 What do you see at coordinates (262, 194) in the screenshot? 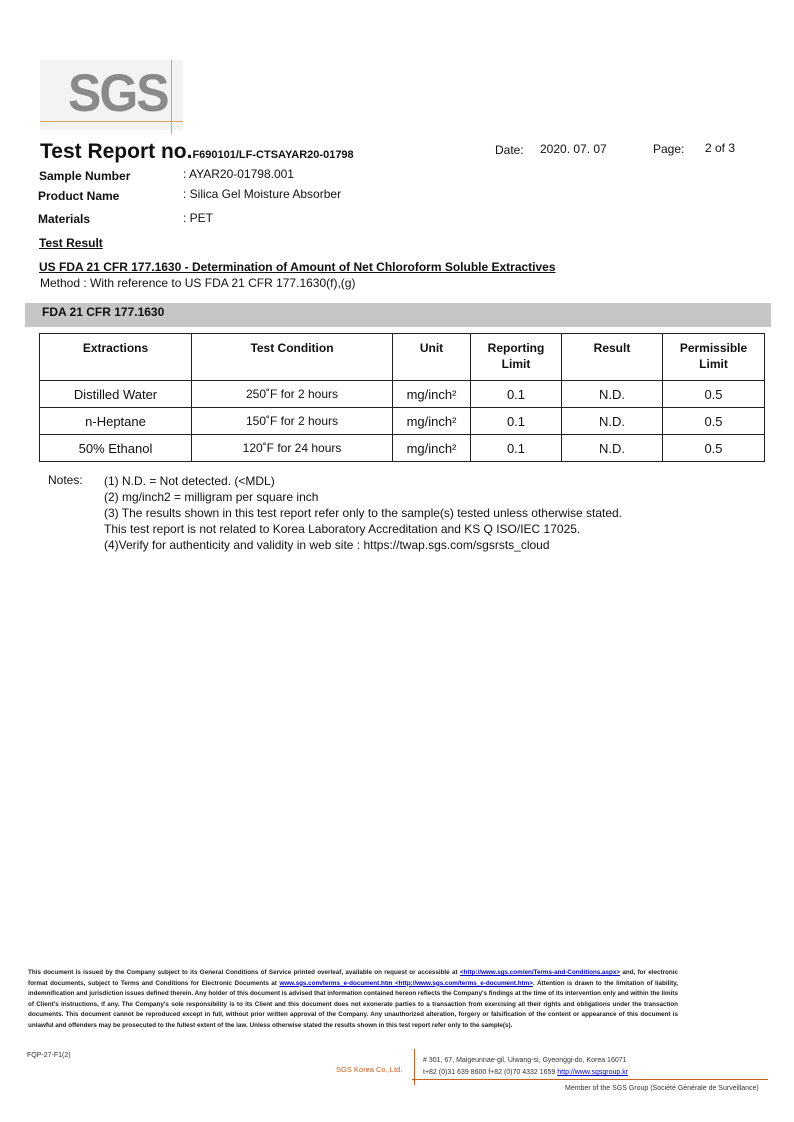
I see `product-name-value: : Silica Gel Moisture Absorber` at bounding box center [262, 194].